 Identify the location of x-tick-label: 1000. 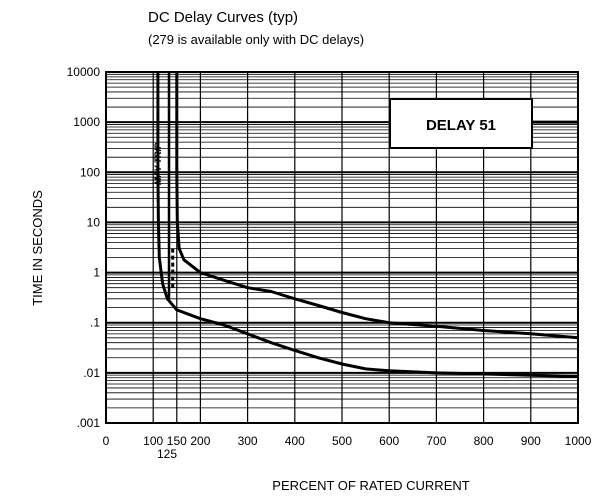
(578, 441).